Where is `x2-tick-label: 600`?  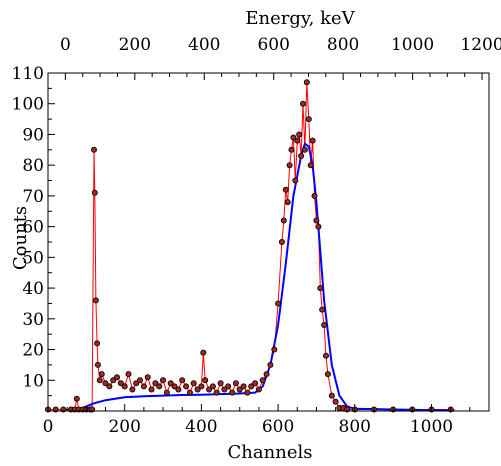
x2-tick-label: 600 is located at coordinates (273, 45).